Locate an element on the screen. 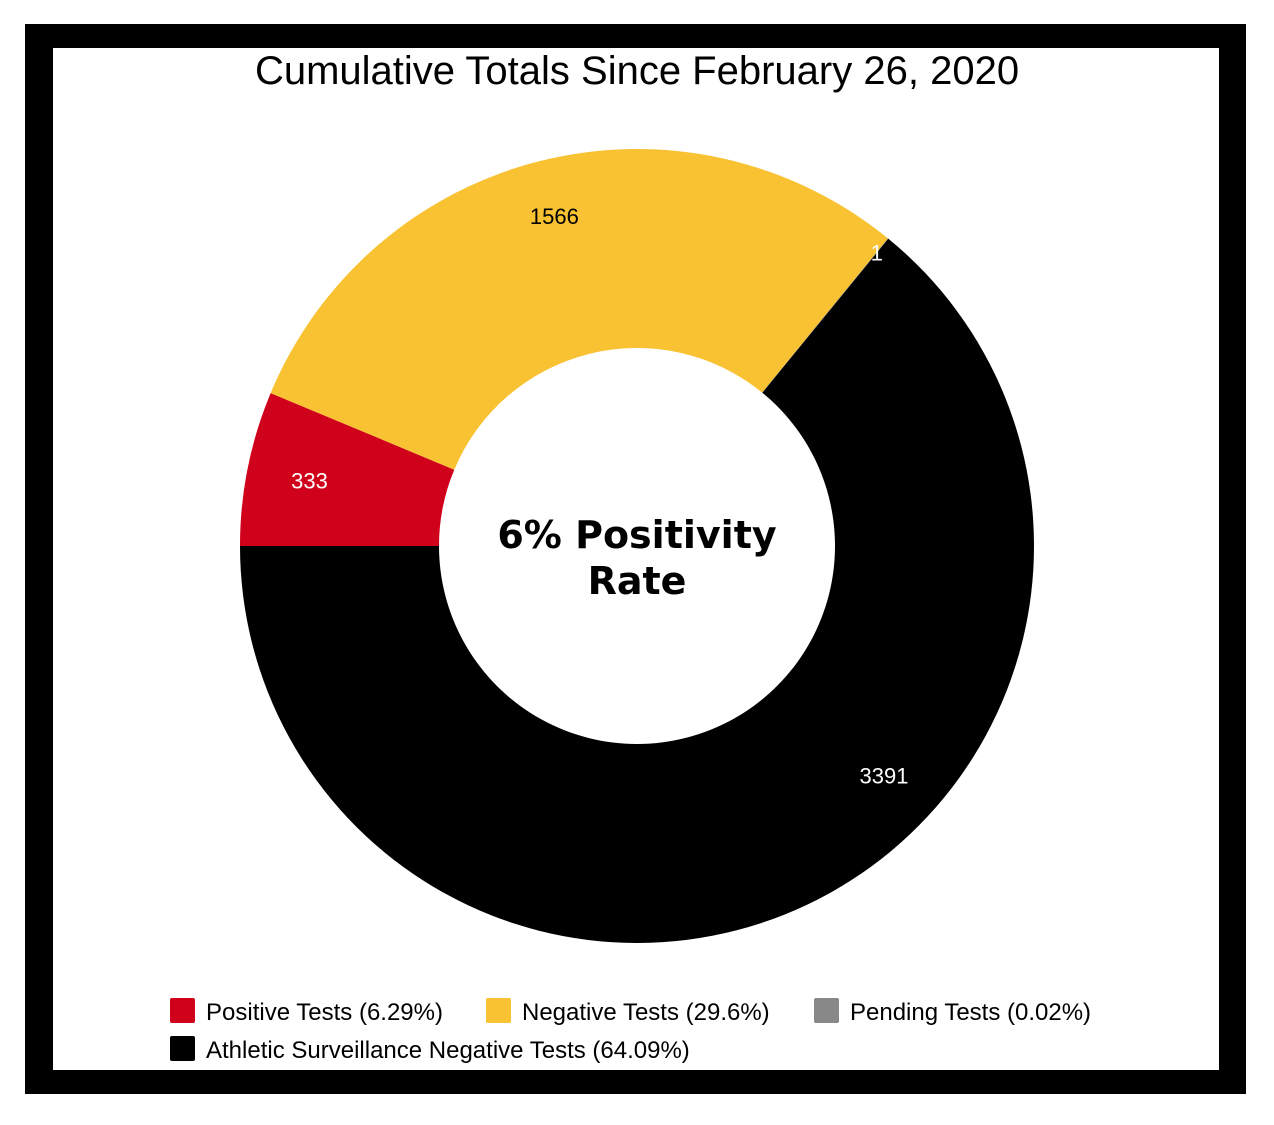 This screenshot has width=1274, height=1125. legend-item-pending-tests: Pending Tests (0.02%) is located at coordinates (952, 1012).